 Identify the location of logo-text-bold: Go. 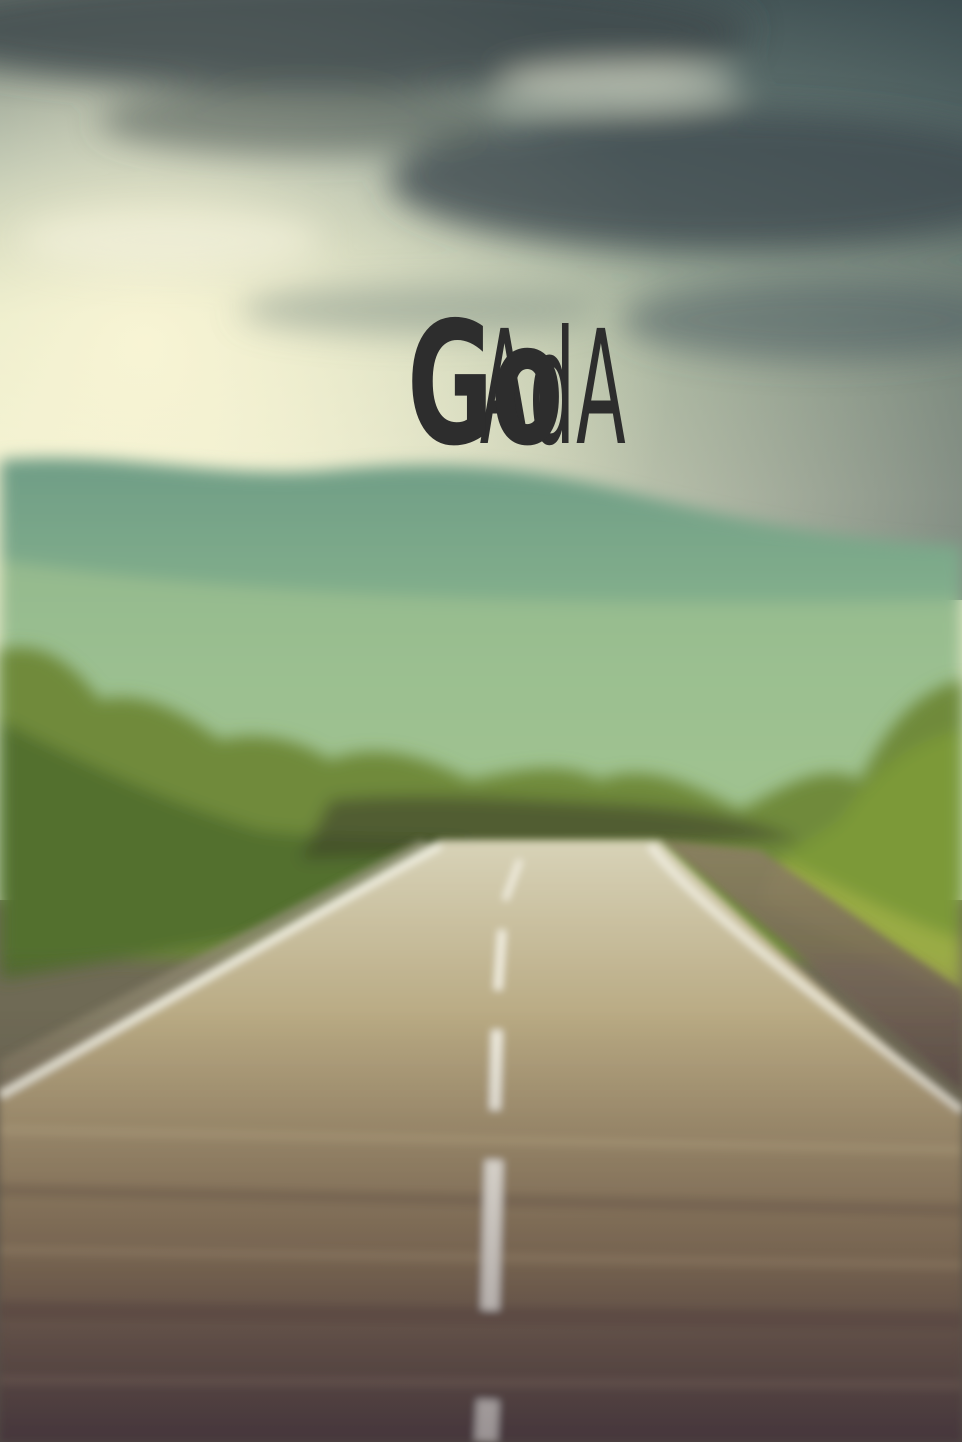
(484, 385).